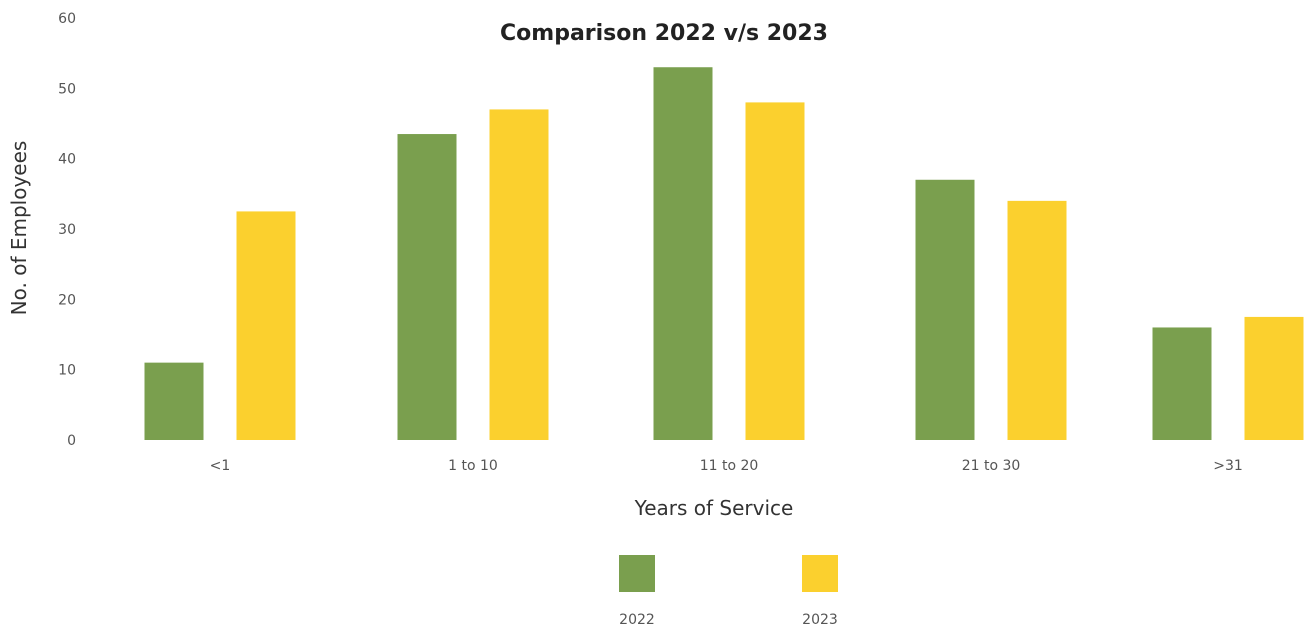  I want to click on y-tick-label: 60, so click(67, 19).